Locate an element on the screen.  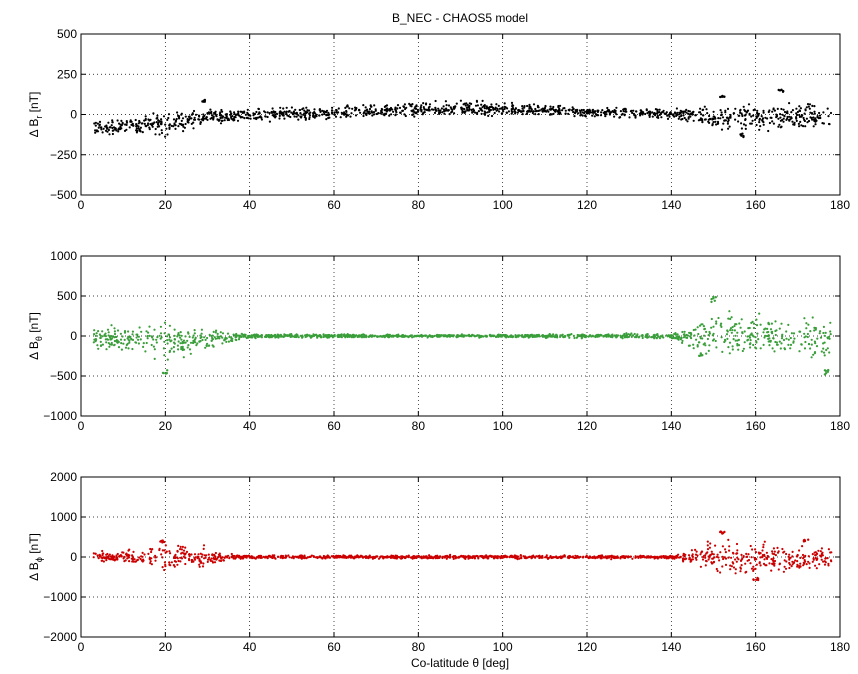
y-tick-label: 1000 is located at coordinates (63, 517).